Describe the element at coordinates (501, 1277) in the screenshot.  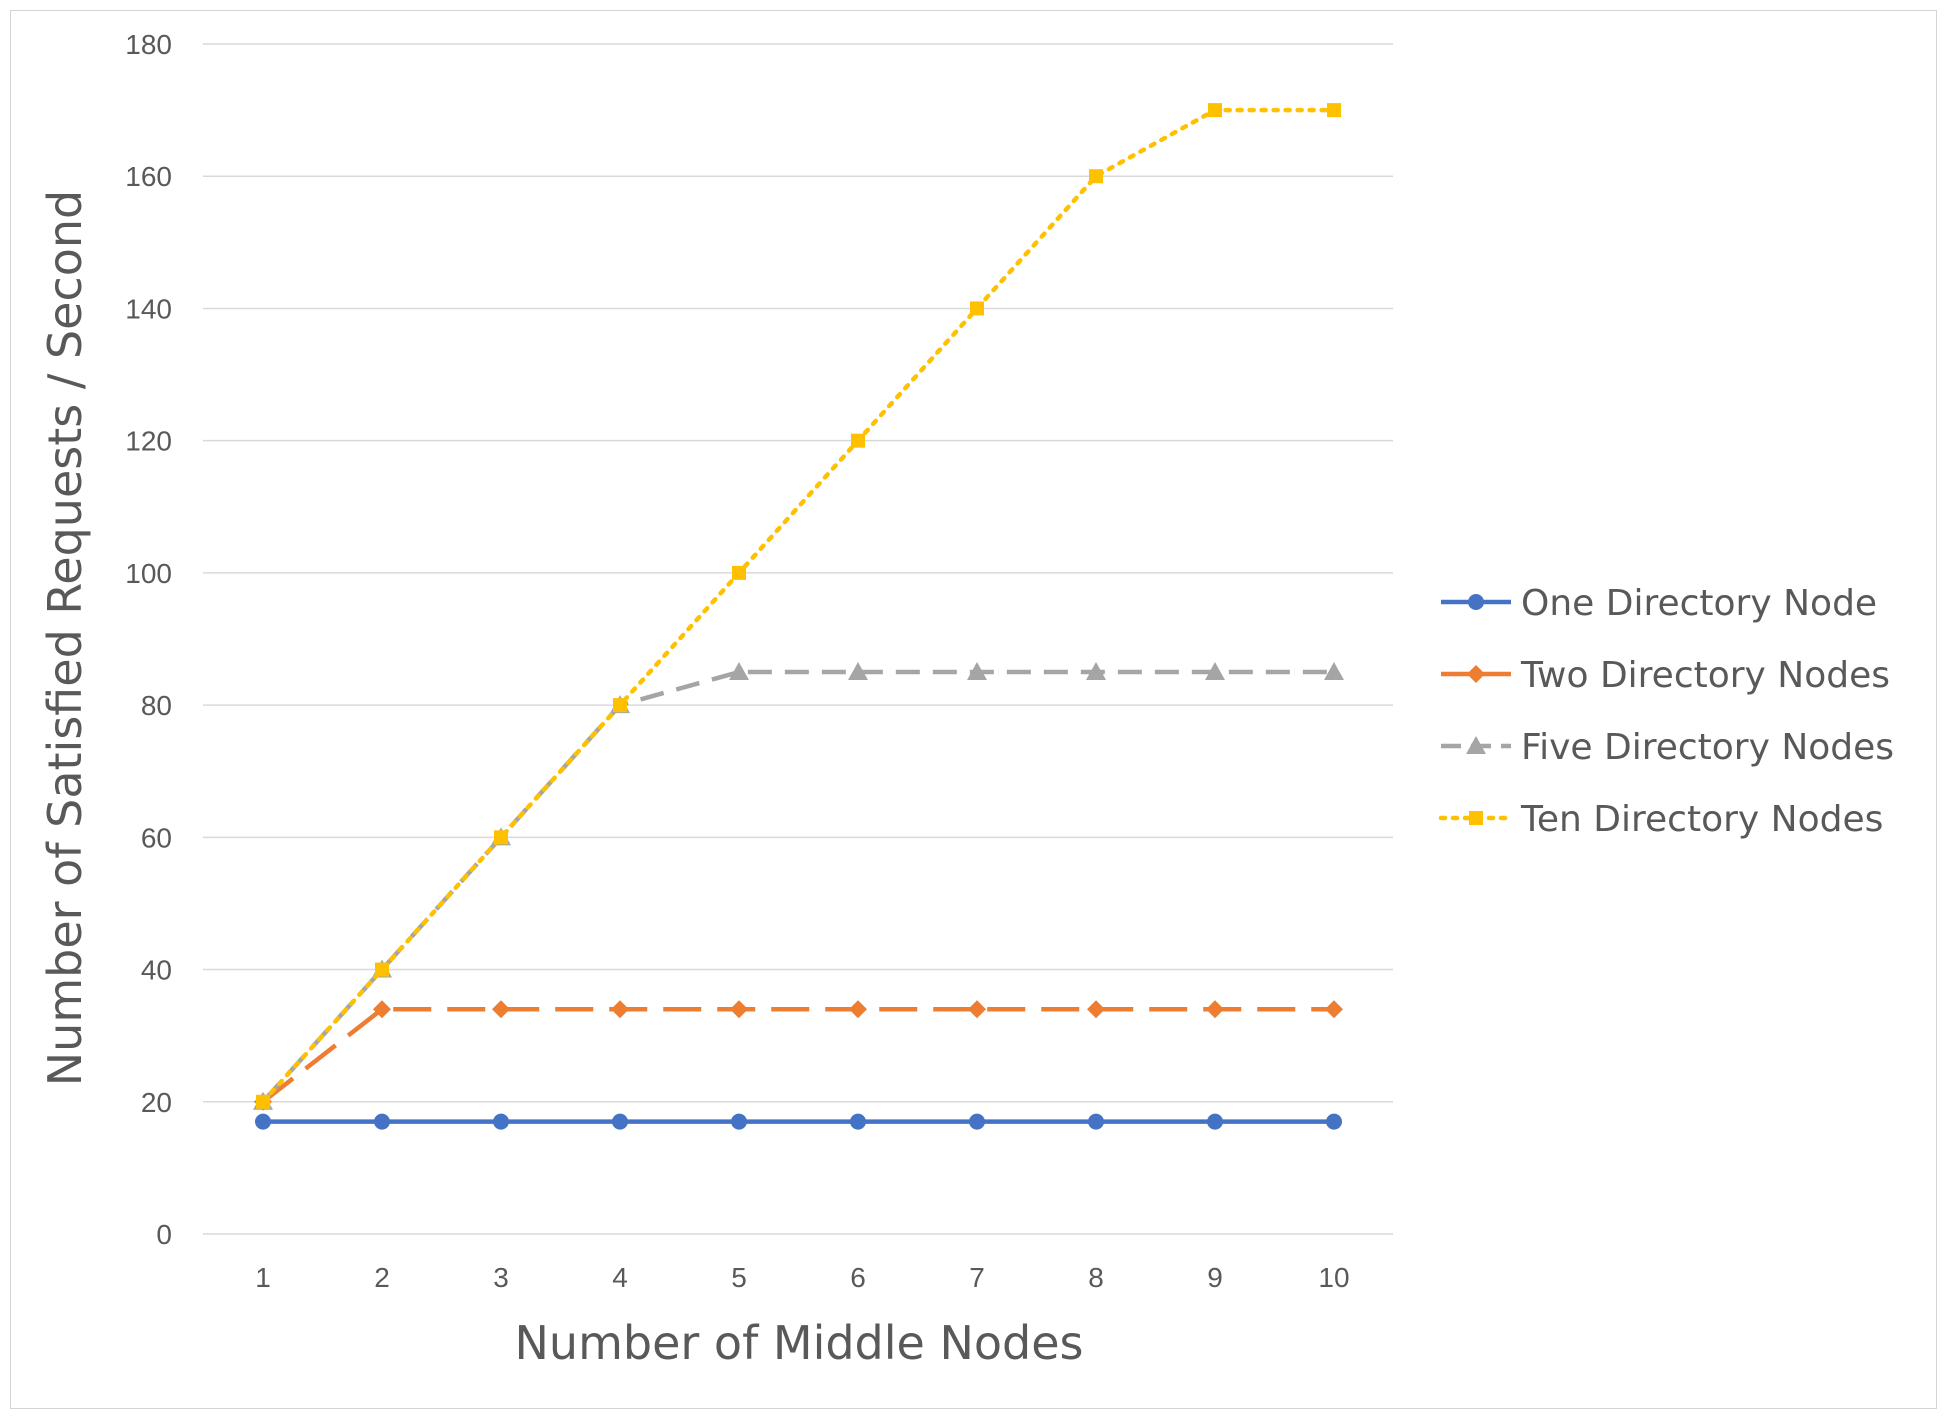
I see `x-tick-label: 3` at that location.